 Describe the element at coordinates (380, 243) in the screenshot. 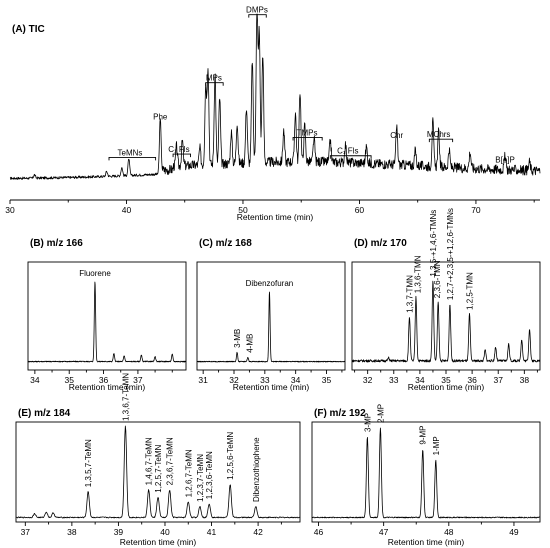

I see `panel-title: (D) m/z 170` at that location.